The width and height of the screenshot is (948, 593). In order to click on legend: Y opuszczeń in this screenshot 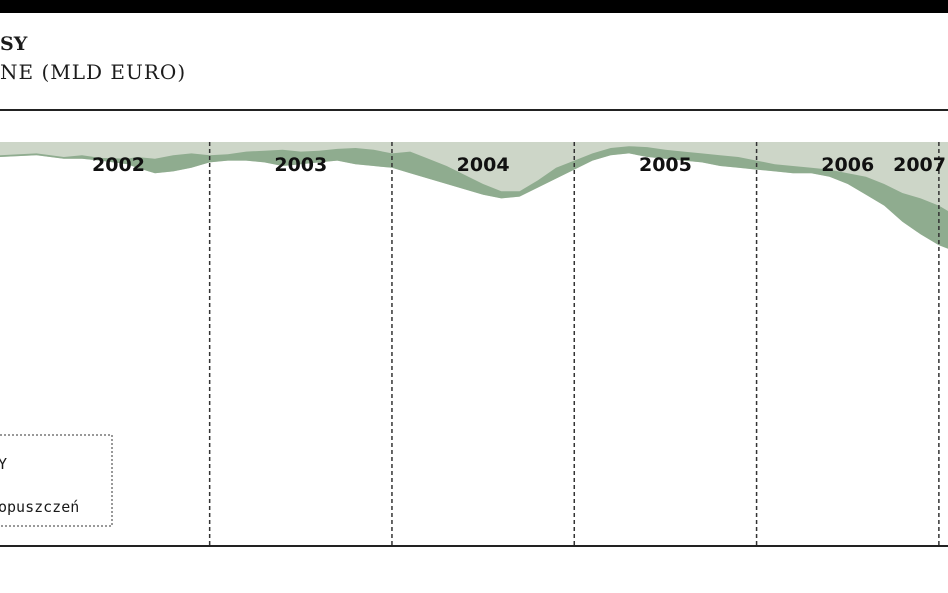, I will do `click(56, 480)`.